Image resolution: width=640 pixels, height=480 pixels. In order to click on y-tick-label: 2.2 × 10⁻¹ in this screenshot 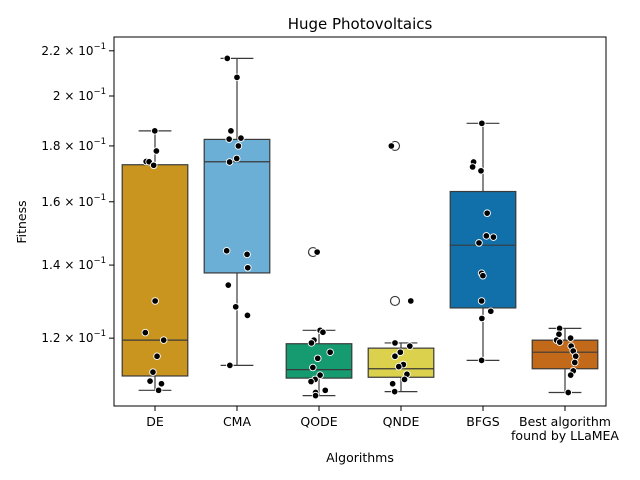, I will do `click(73, 50)`.